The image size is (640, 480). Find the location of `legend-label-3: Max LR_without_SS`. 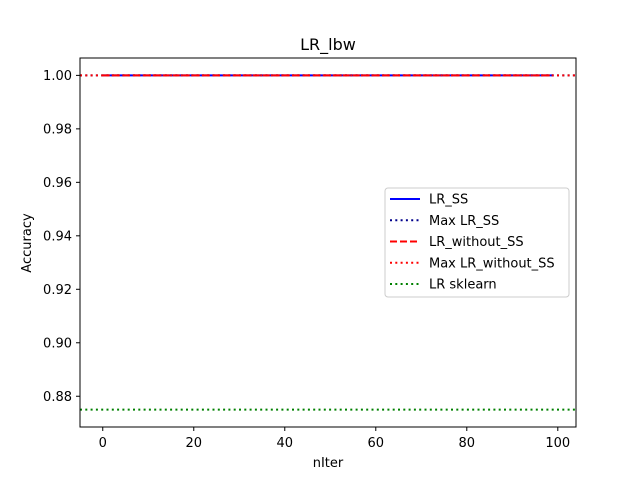

legend-label-3: Max LR_without_SS is located at coordinates (492, 263).